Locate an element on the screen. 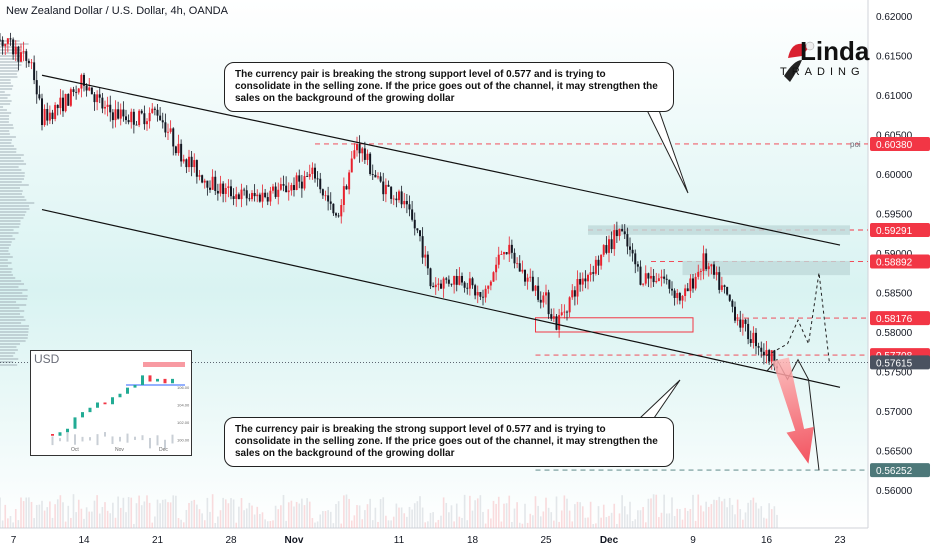 Image resolution: width=932 pixels, height=550 pixels. inset-label: USD is located at coordinates (47, 359).